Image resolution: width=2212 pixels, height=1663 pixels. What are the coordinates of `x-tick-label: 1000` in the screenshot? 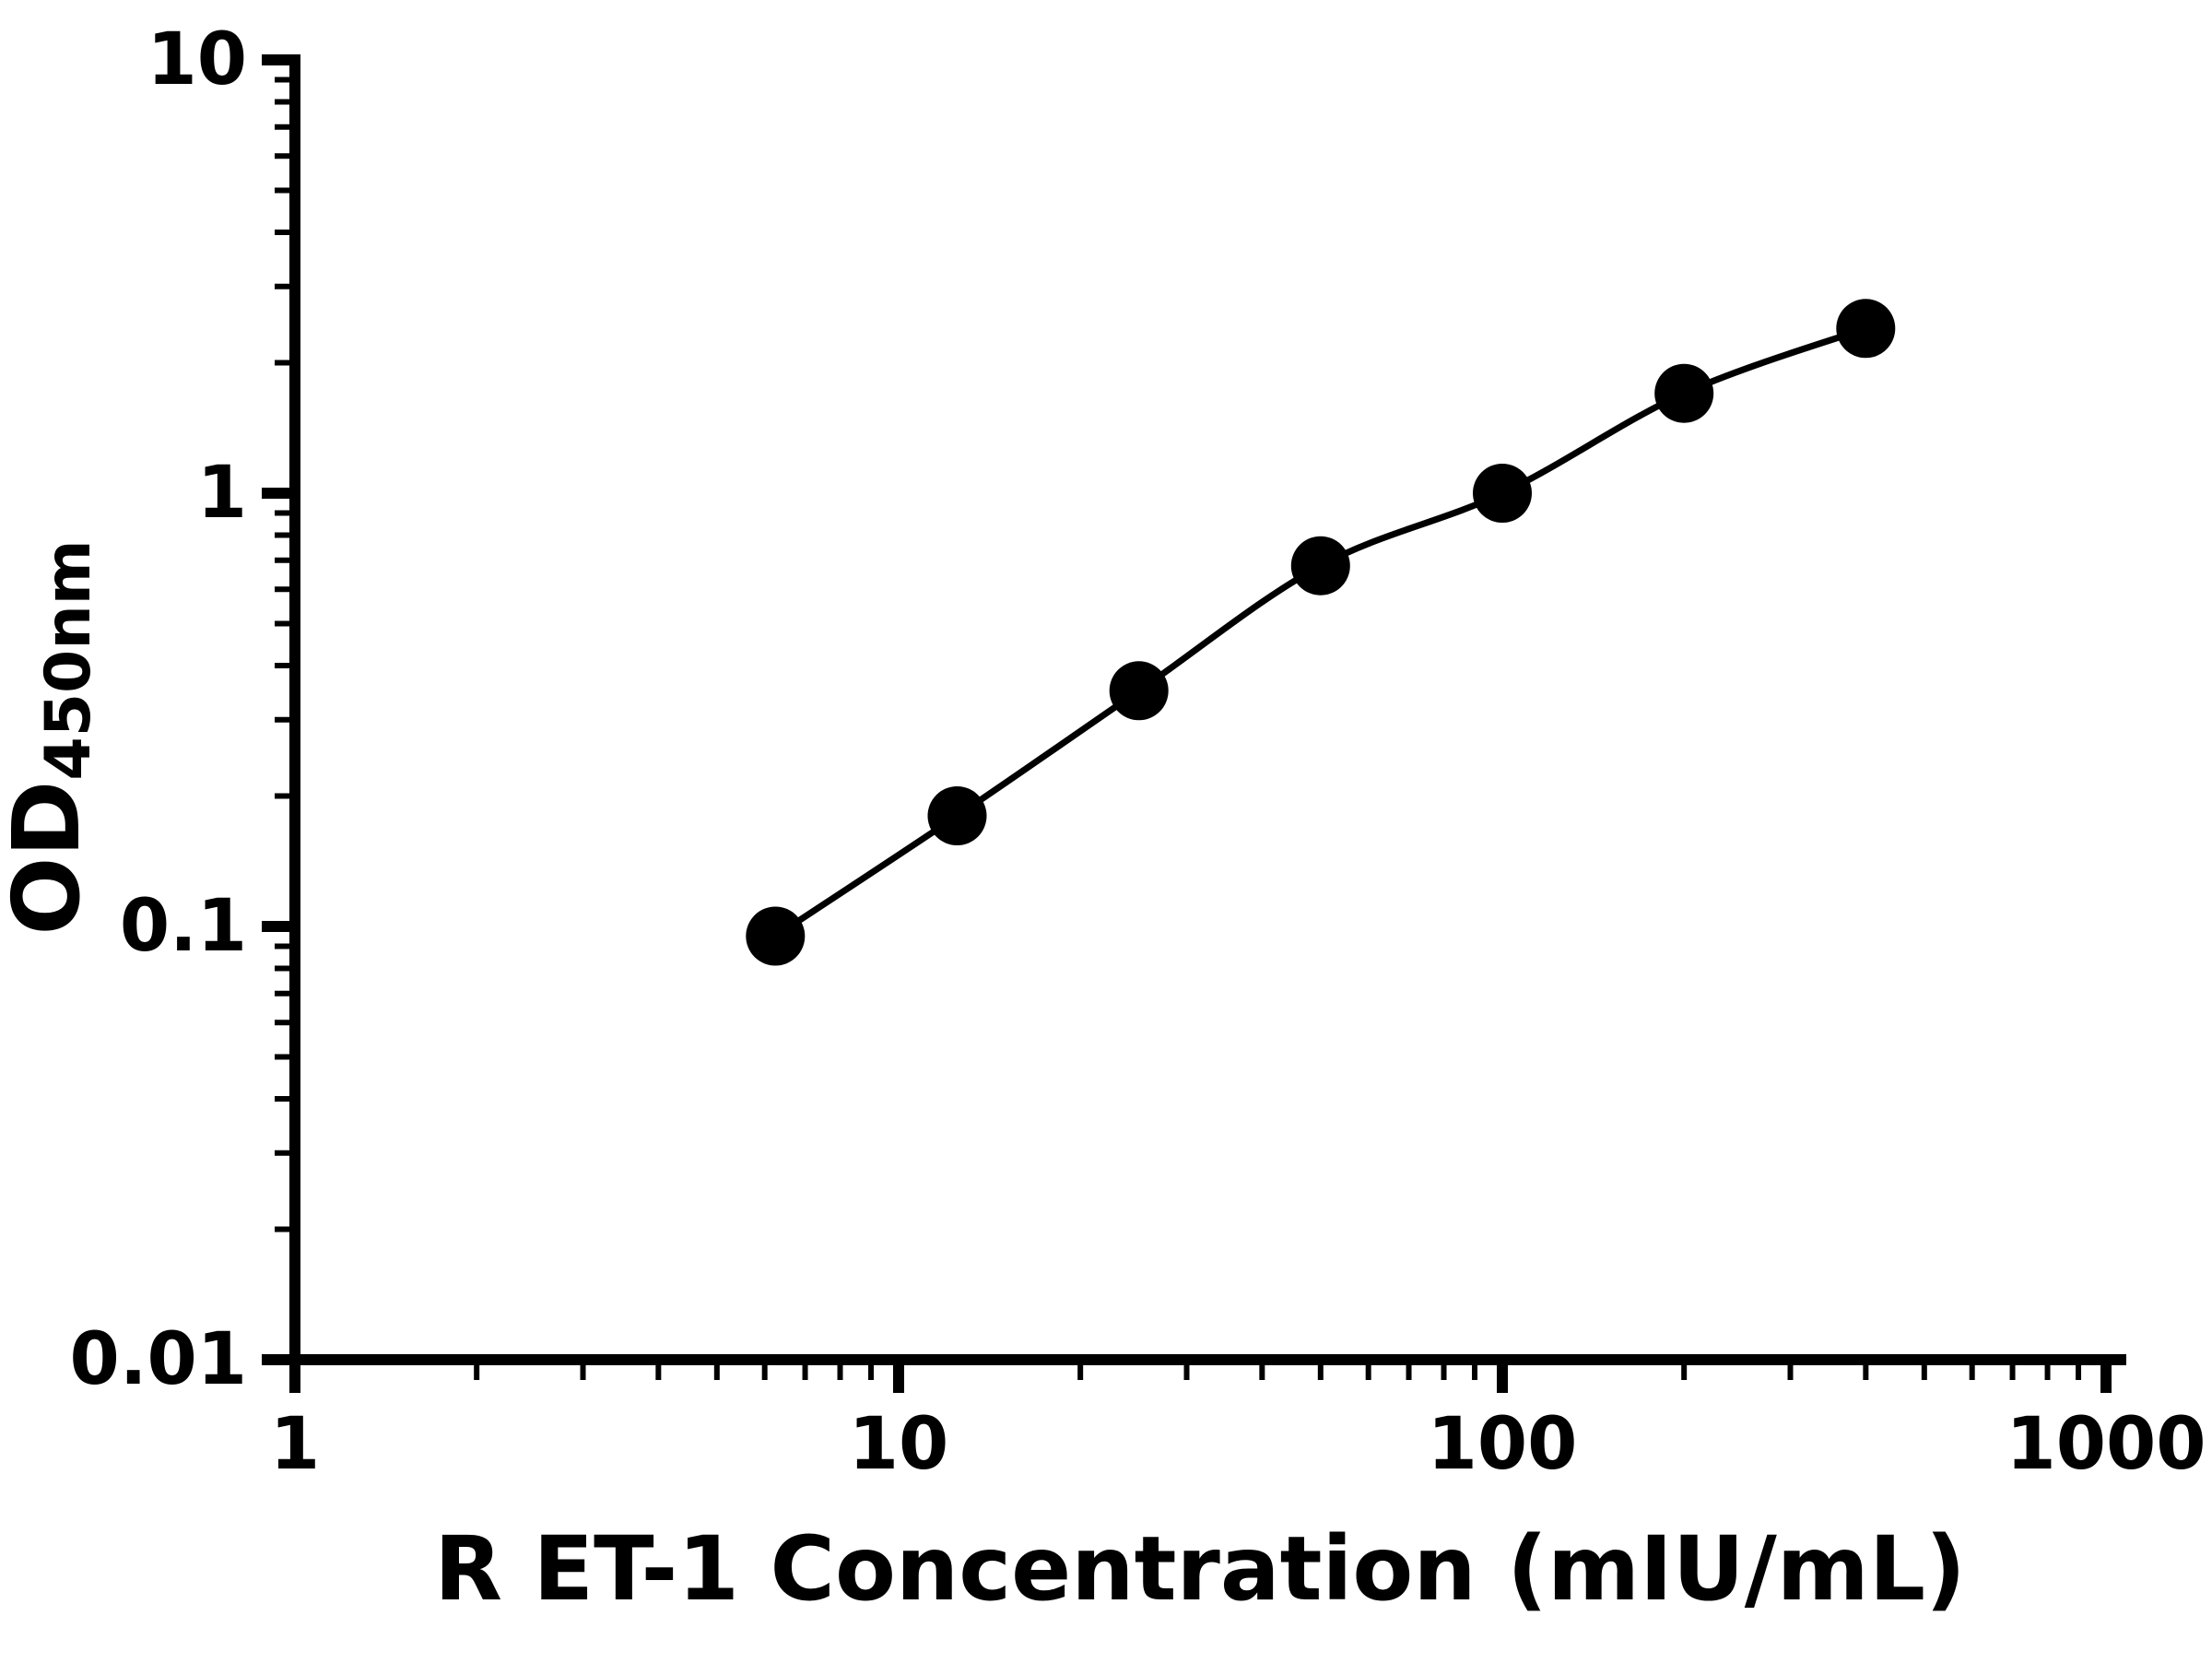 It's located at (2106, 1444).